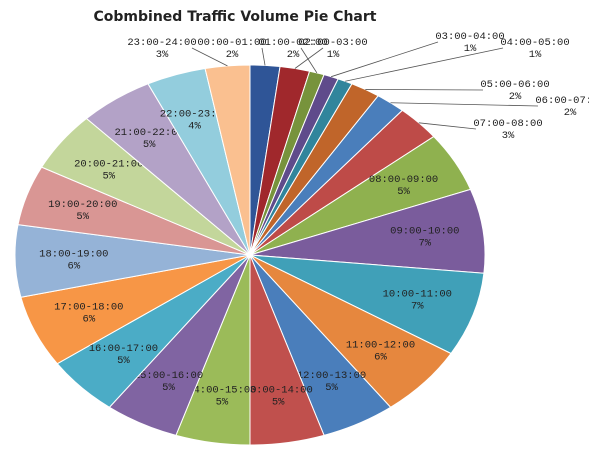 This screenshot has height=450, width=589. What do you see at coordinates (424, 232) in the screenshot?
I see `slice-label: 09:00-10:00` at bounding box center [424, 232].